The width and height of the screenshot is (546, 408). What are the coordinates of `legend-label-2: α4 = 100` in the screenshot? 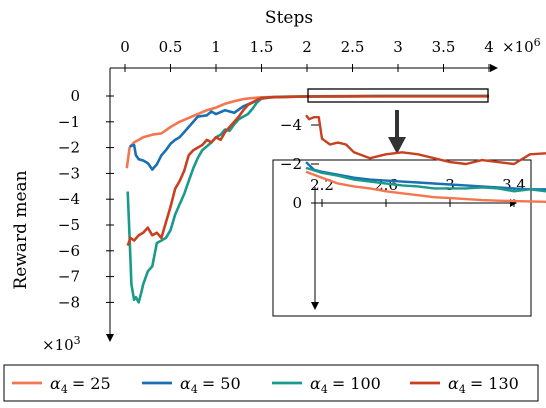 It's located at (345, 385).